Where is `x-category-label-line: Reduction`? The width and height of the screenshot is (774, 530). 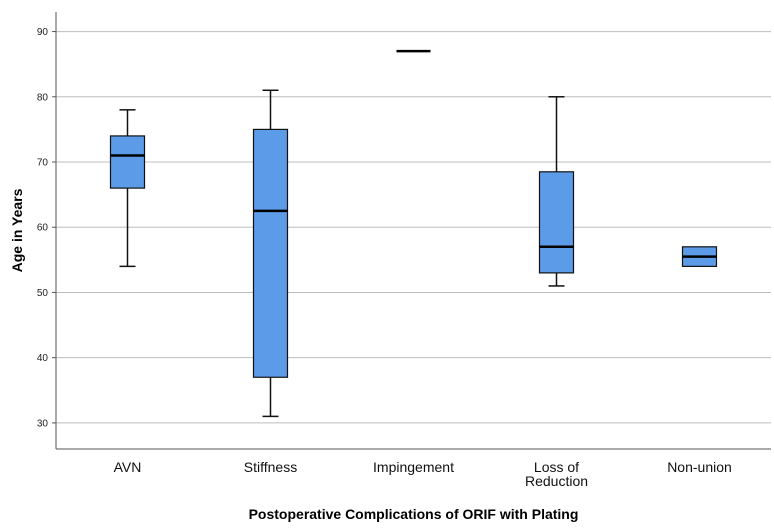
x-category-label-line: Reduction is located at coordinates (556, 481).